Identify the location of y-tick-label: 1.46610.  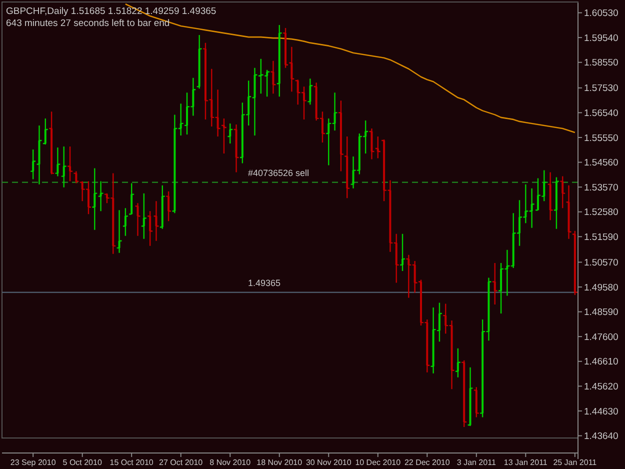
(601, 362).